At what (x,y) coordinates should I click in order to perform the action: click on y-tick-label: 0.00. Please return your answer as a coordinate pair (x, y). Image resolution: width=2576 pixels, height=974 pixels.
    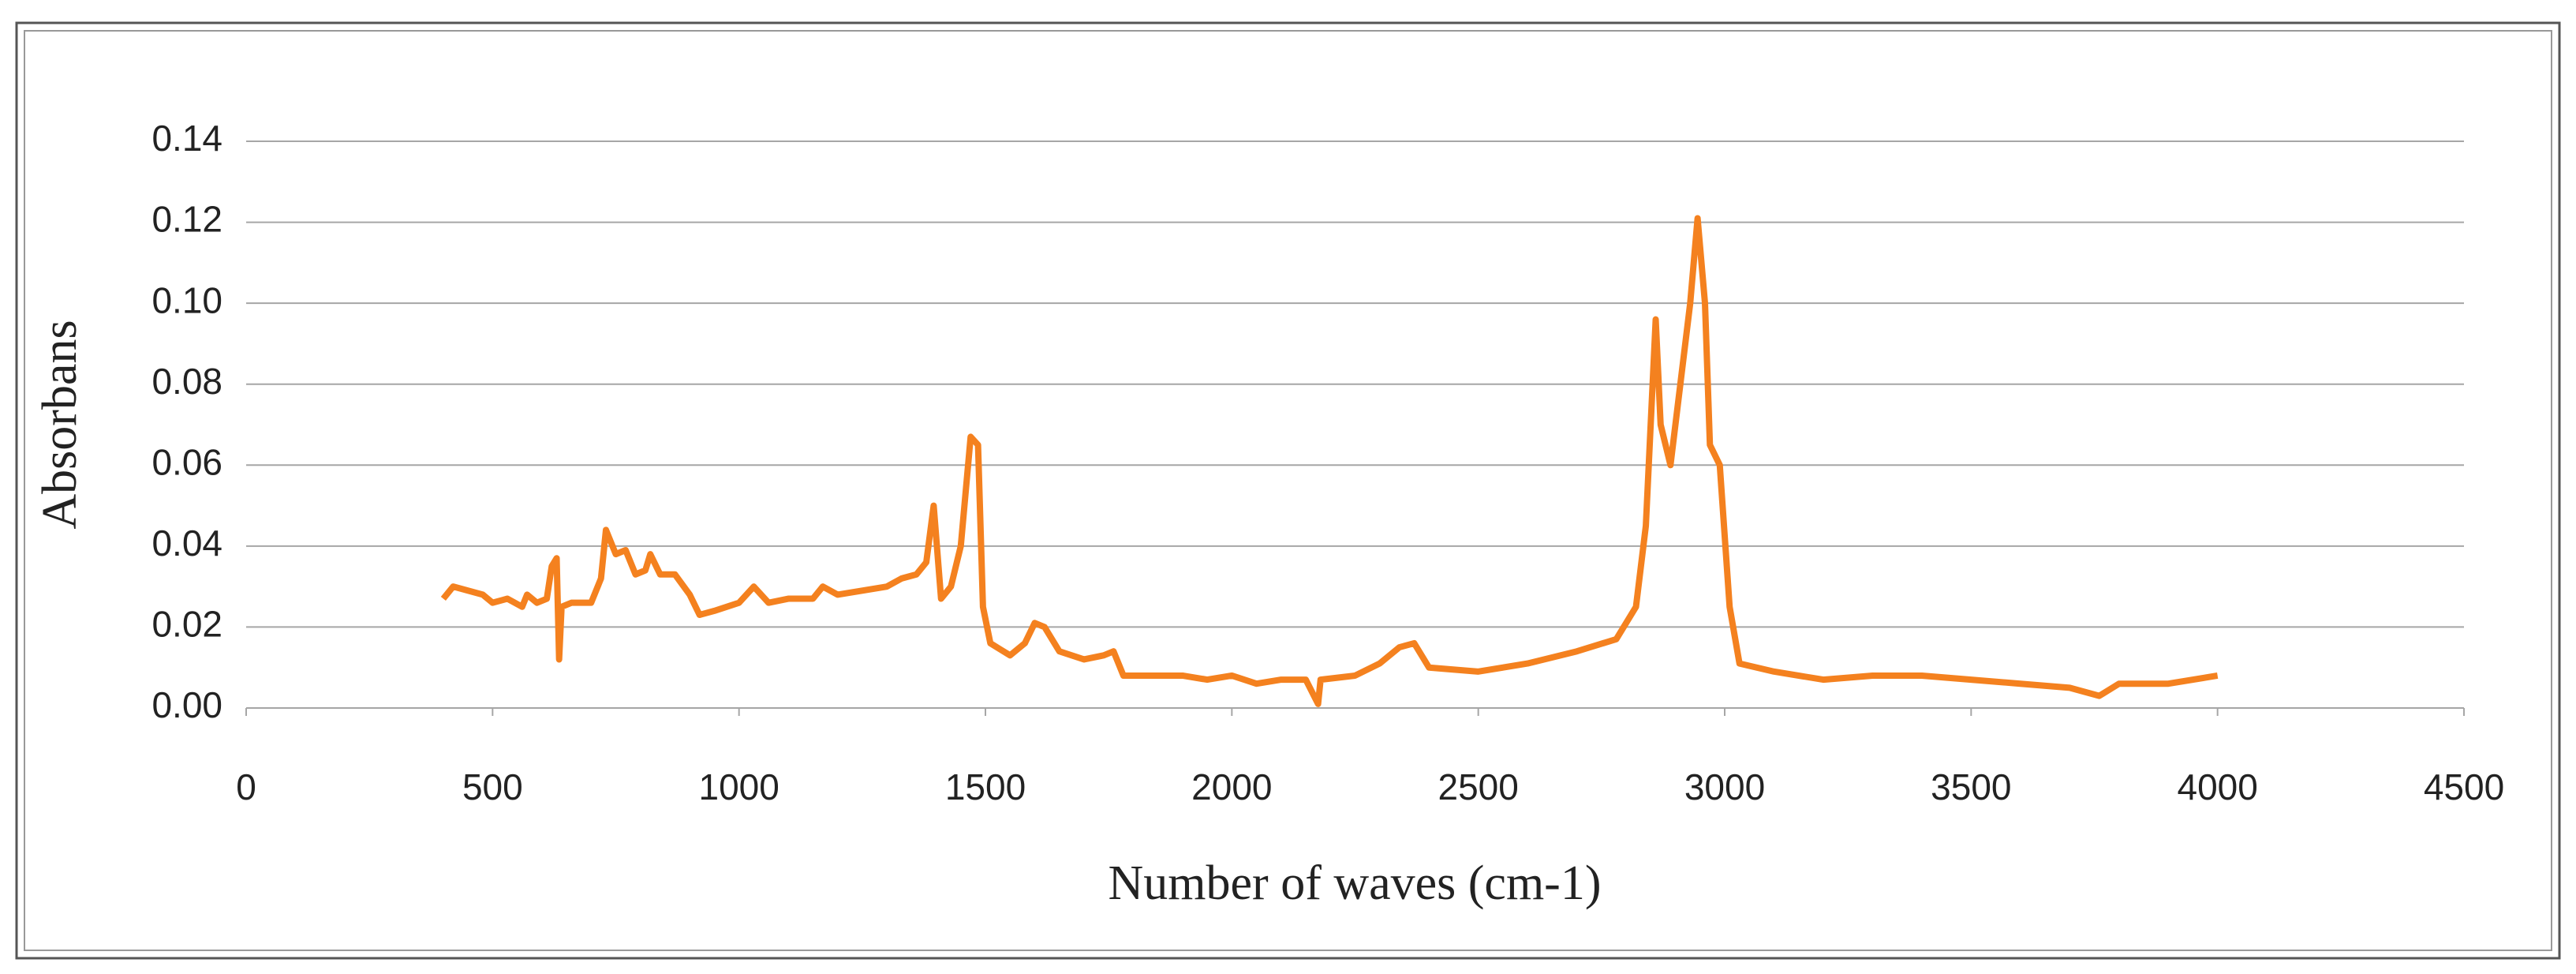
    Looking at the image, I should click on (186, 704).